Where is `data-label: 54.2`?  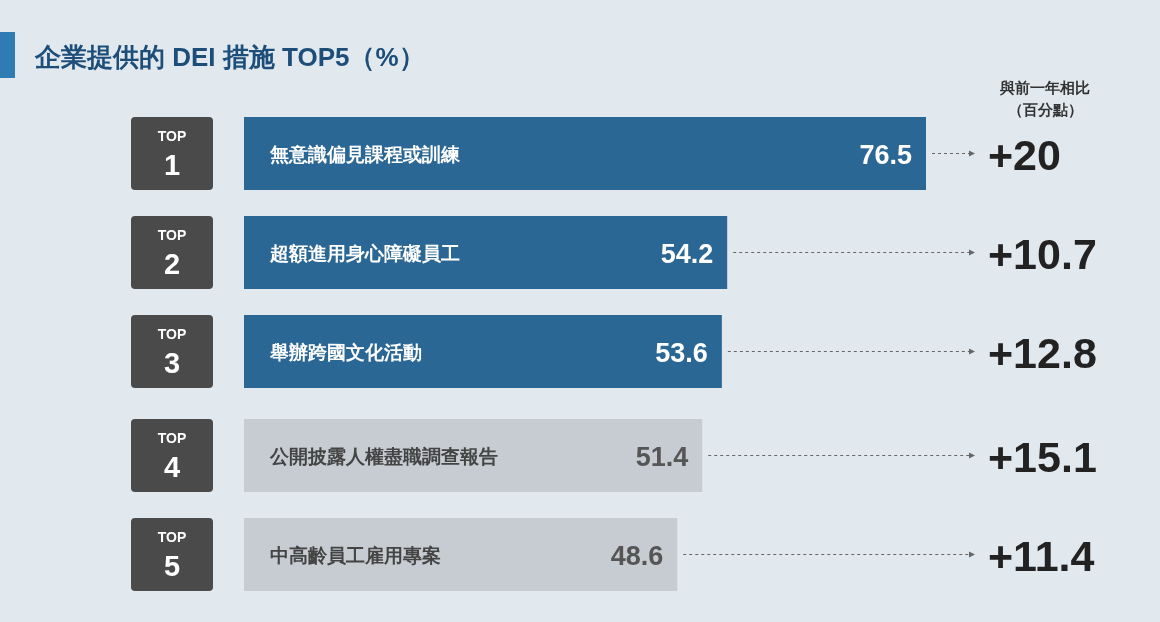
data-label: 54.2 is located at coordinates (687, 253).